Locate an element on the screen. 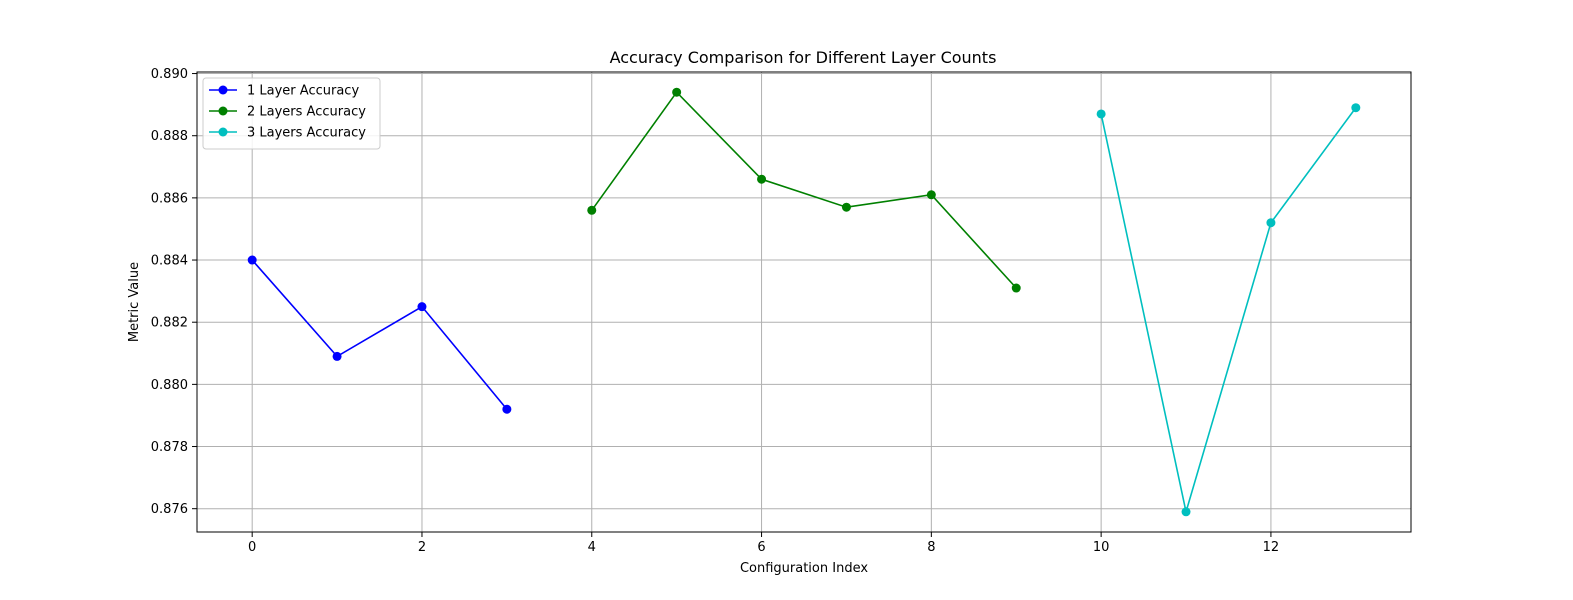 The width and height of the screenshot is (1573, 600). y-tick-label: 0.880 is located at coordinates (169, 385).